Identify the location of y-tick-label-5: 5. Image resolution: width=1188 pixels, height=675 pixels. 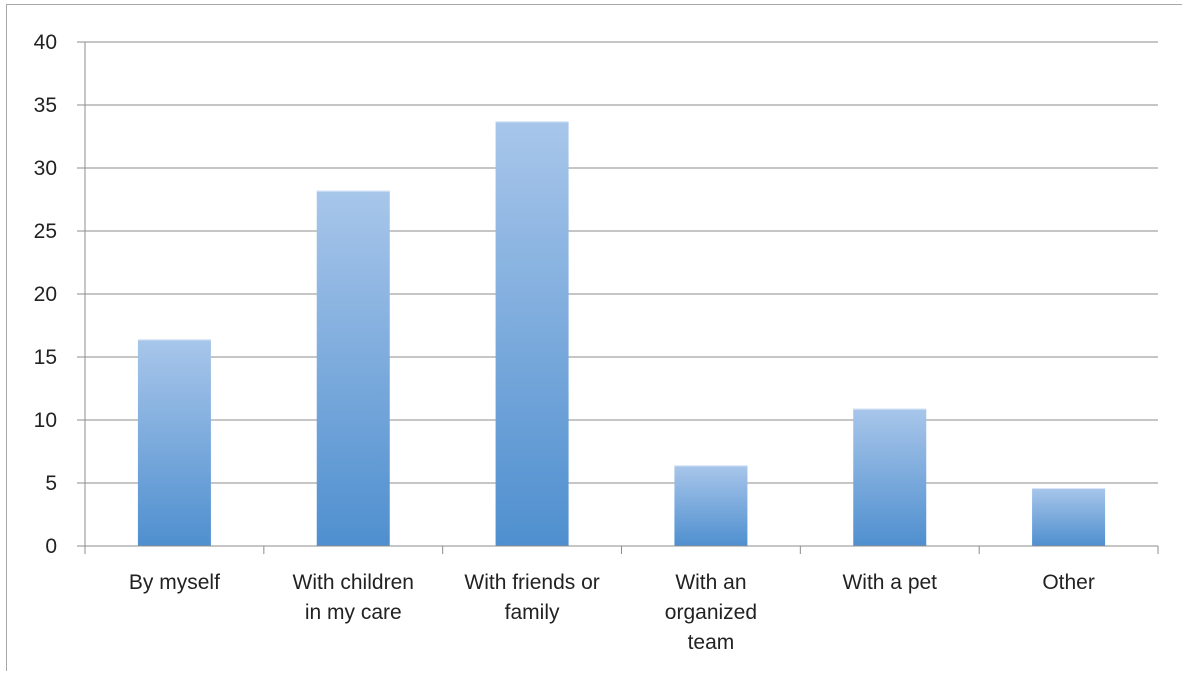
(51, 483).